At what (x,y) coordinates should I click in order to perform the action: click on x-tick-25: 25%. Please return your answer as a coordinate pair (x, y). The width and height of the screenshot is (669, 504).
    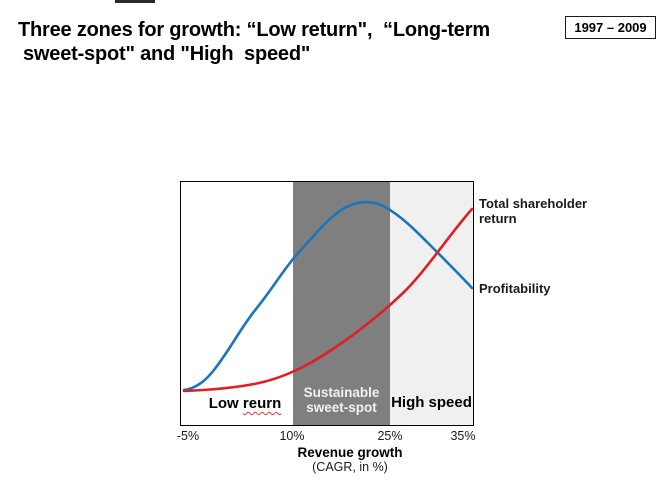
    Looking at the image, I should click on (390, 436).